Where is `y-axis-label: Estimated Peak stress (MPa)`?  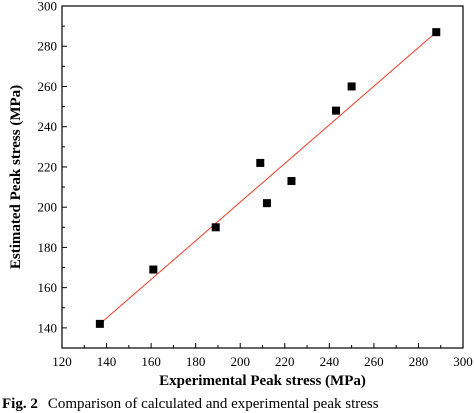
y-axis-label: Estimated Peak stress (MPa) is located at coordinates (16, 177).